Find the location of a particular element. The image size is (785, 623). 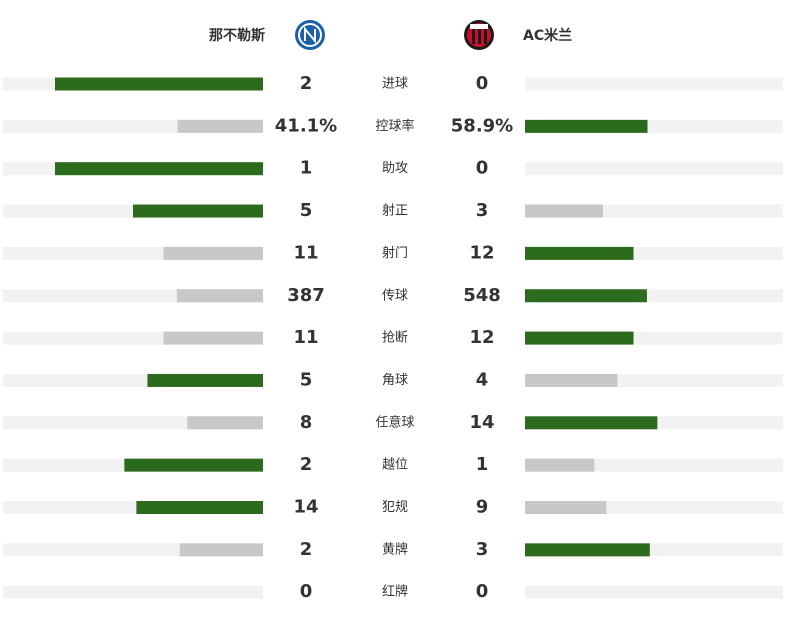

stat-label: 任意球 is located at coordinates (394, 422).